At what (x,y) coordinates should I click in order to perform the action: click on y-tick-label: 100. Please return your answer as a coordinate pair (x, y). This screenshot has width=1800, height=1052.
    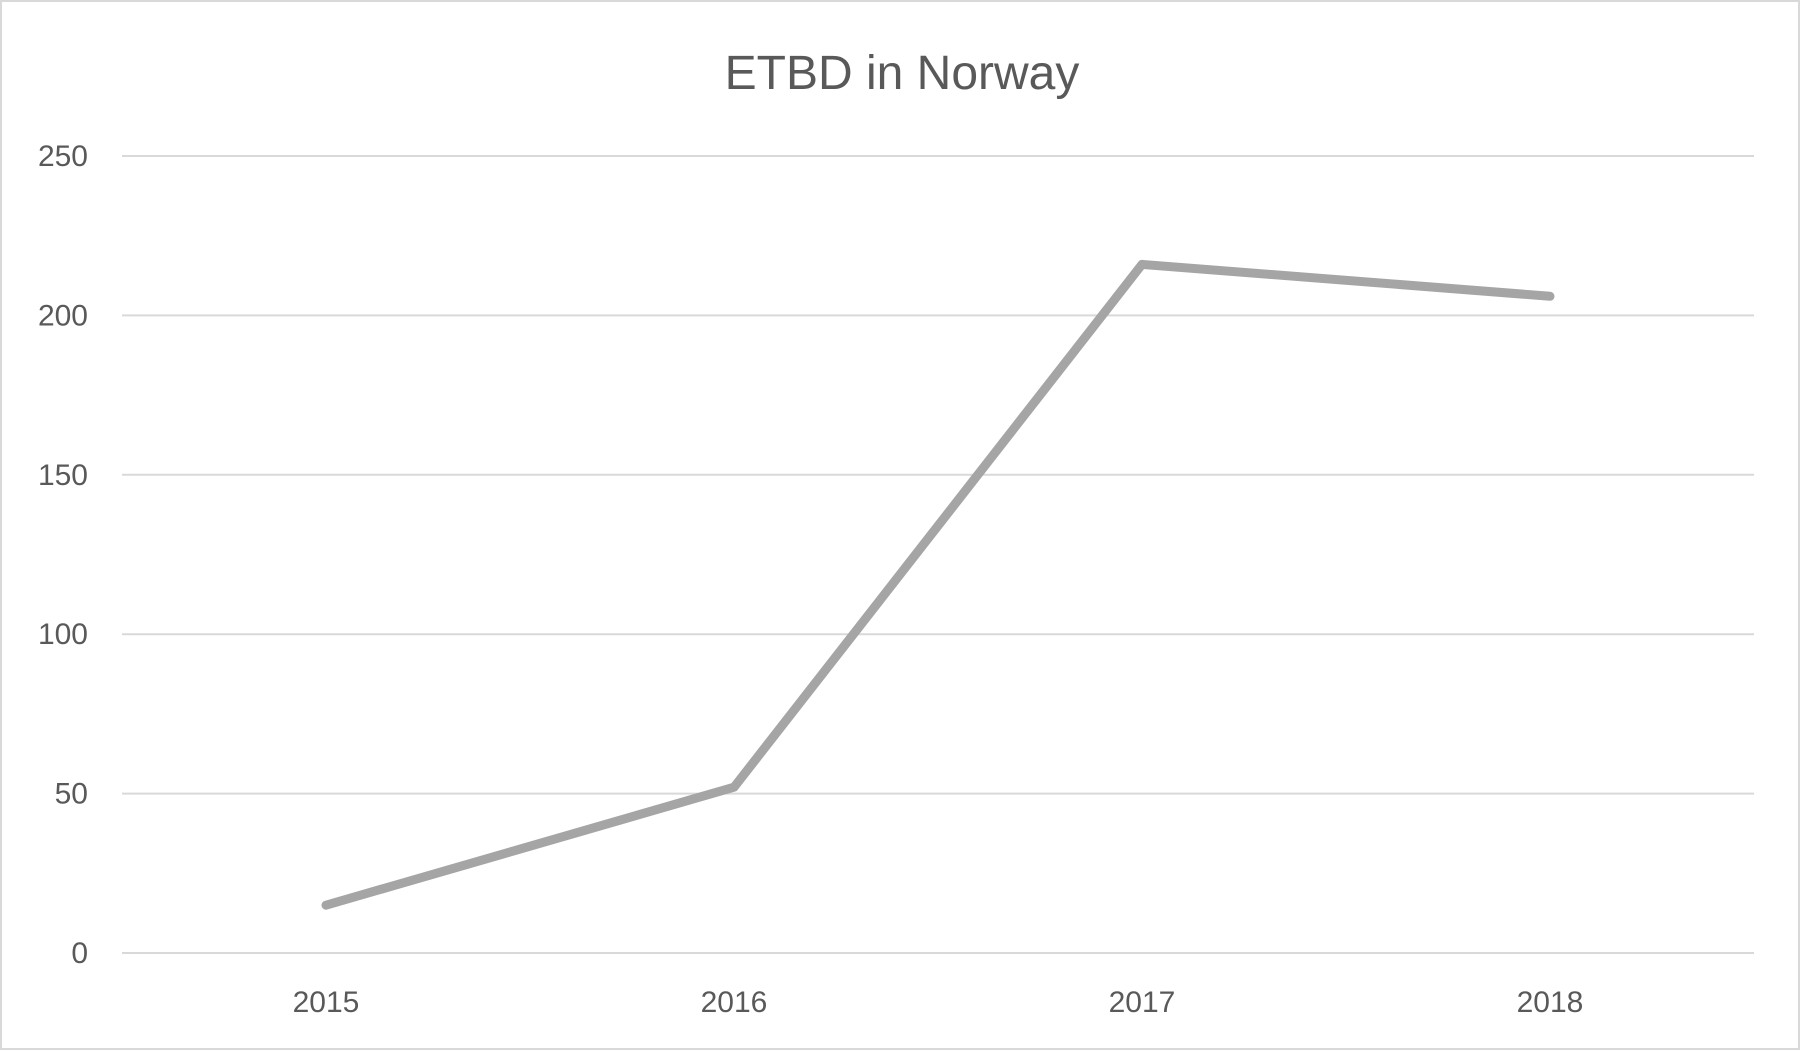
    Looking at the image, I should click on (63, 634).